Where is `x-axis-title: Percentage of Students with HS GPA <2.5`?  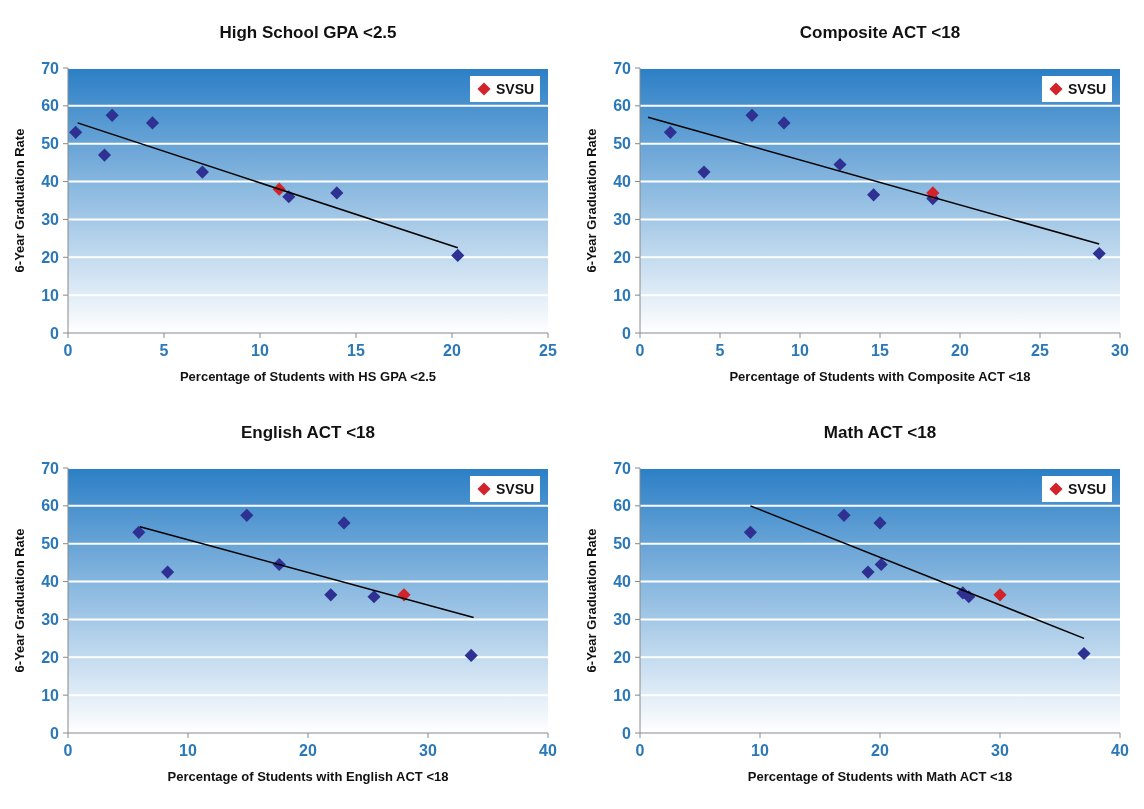 x-axis-title: Percentage of Students with HS GPA <2.5 is located at coordinates (308, 376).